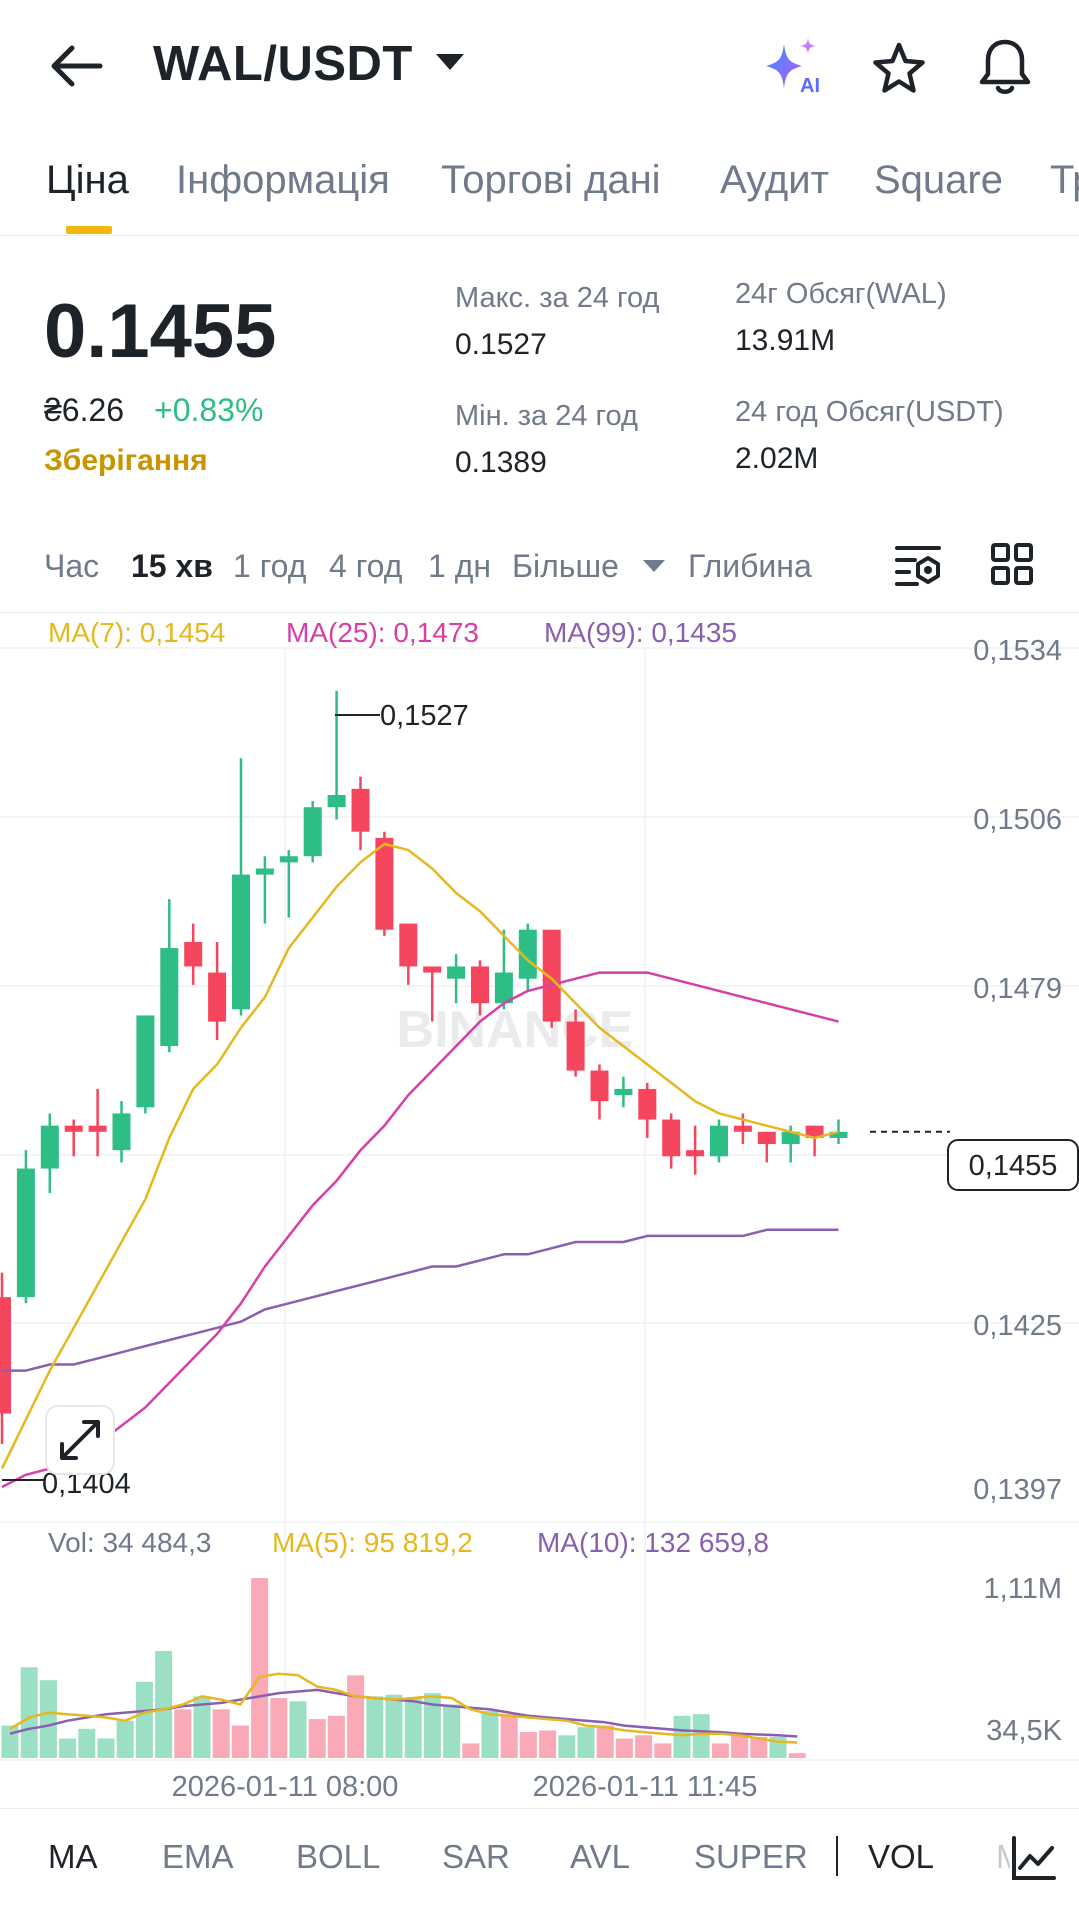  I want to click on time-label: Час, so click(72, 566).